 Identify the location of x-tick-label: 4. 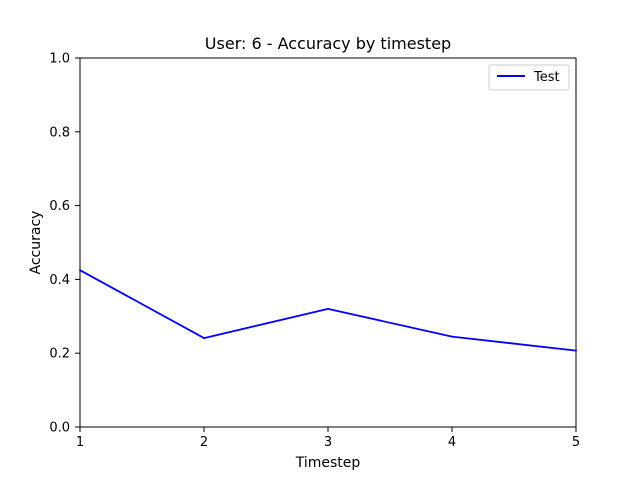
(452, 442).